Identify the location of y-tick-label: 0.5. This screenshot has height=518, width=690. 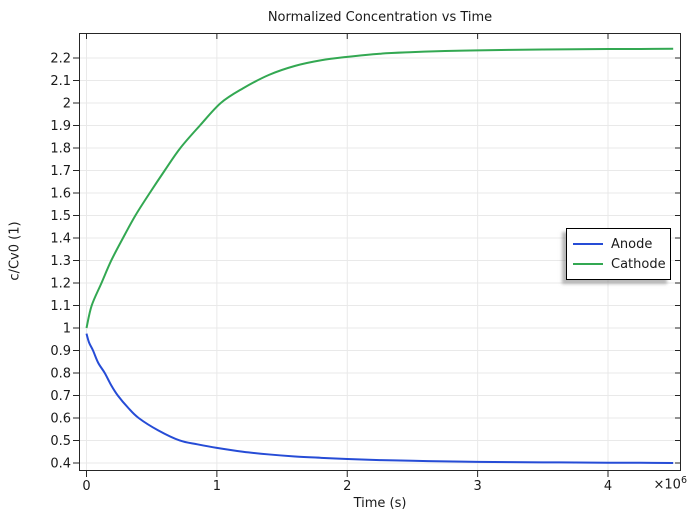
(60, 441).